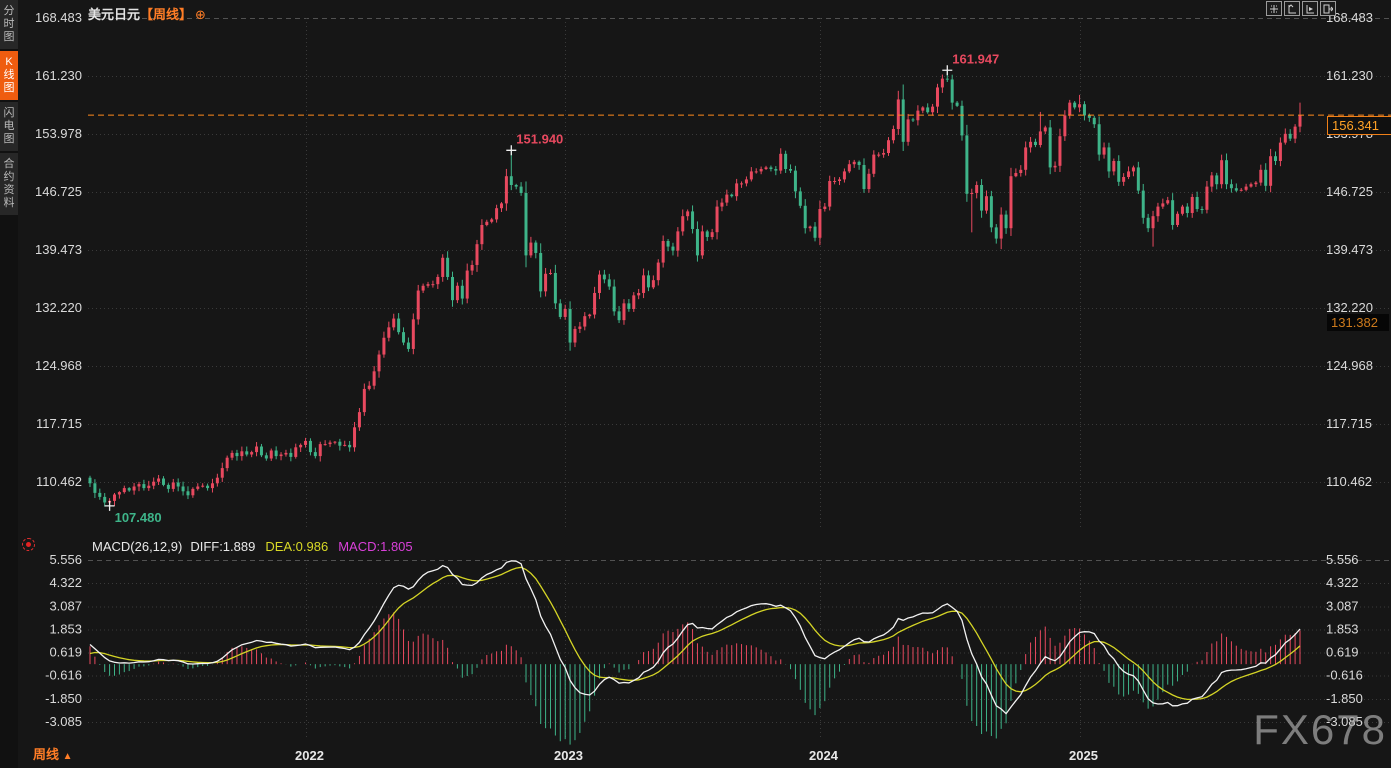  Describe the element at coordinates (1292, 8) in the screenshot. I see `y-axis-scale-button` at that location.